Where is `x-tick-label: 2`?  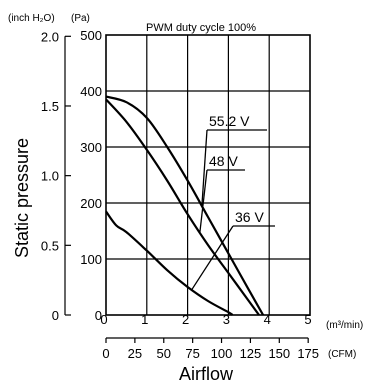
x-tick-label: 2 is located at coordinates (185, 319).